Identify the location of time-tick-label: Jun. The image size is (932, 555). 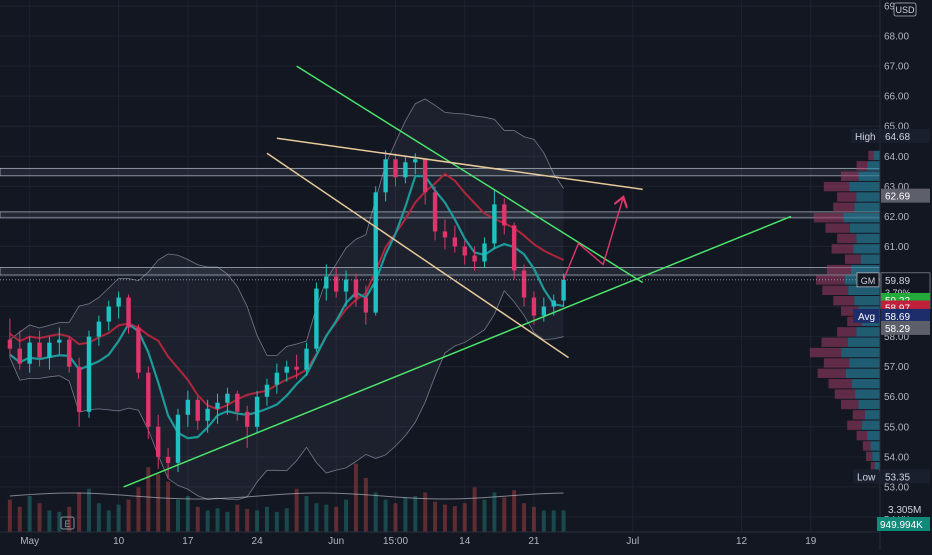
(336, 541).